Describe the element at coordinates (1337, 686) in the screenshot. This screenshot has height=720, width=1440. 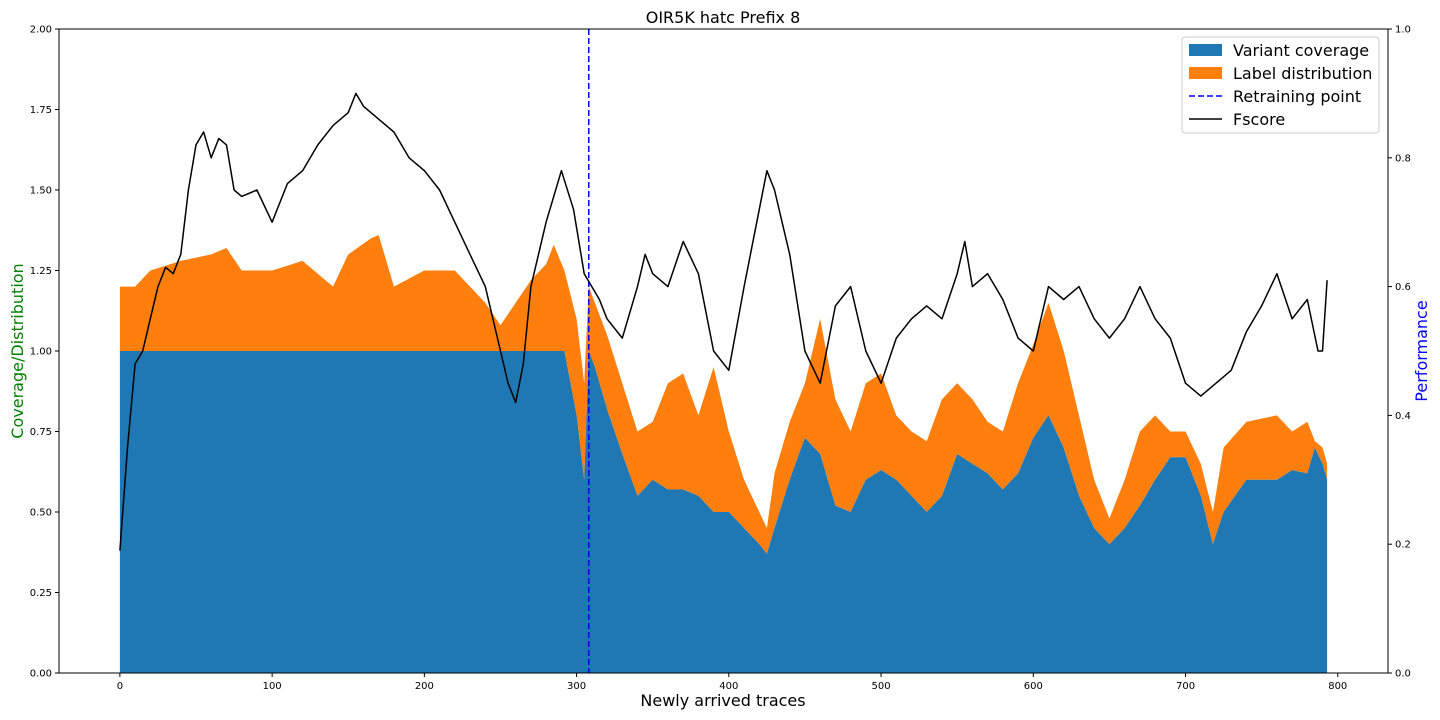
I see `x-tick-label: 800` at that location.